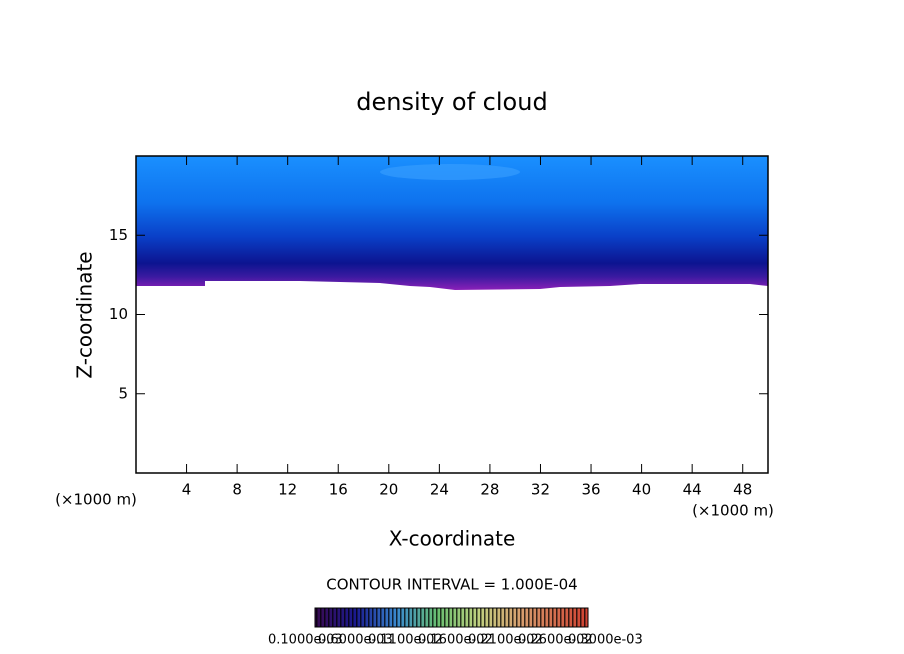 This screenshot has height=654, width=904. What do you see at coordinates (439, 490) in the screenshot?
I see `x-tick-label: 24` at bounding box center [439, 490].